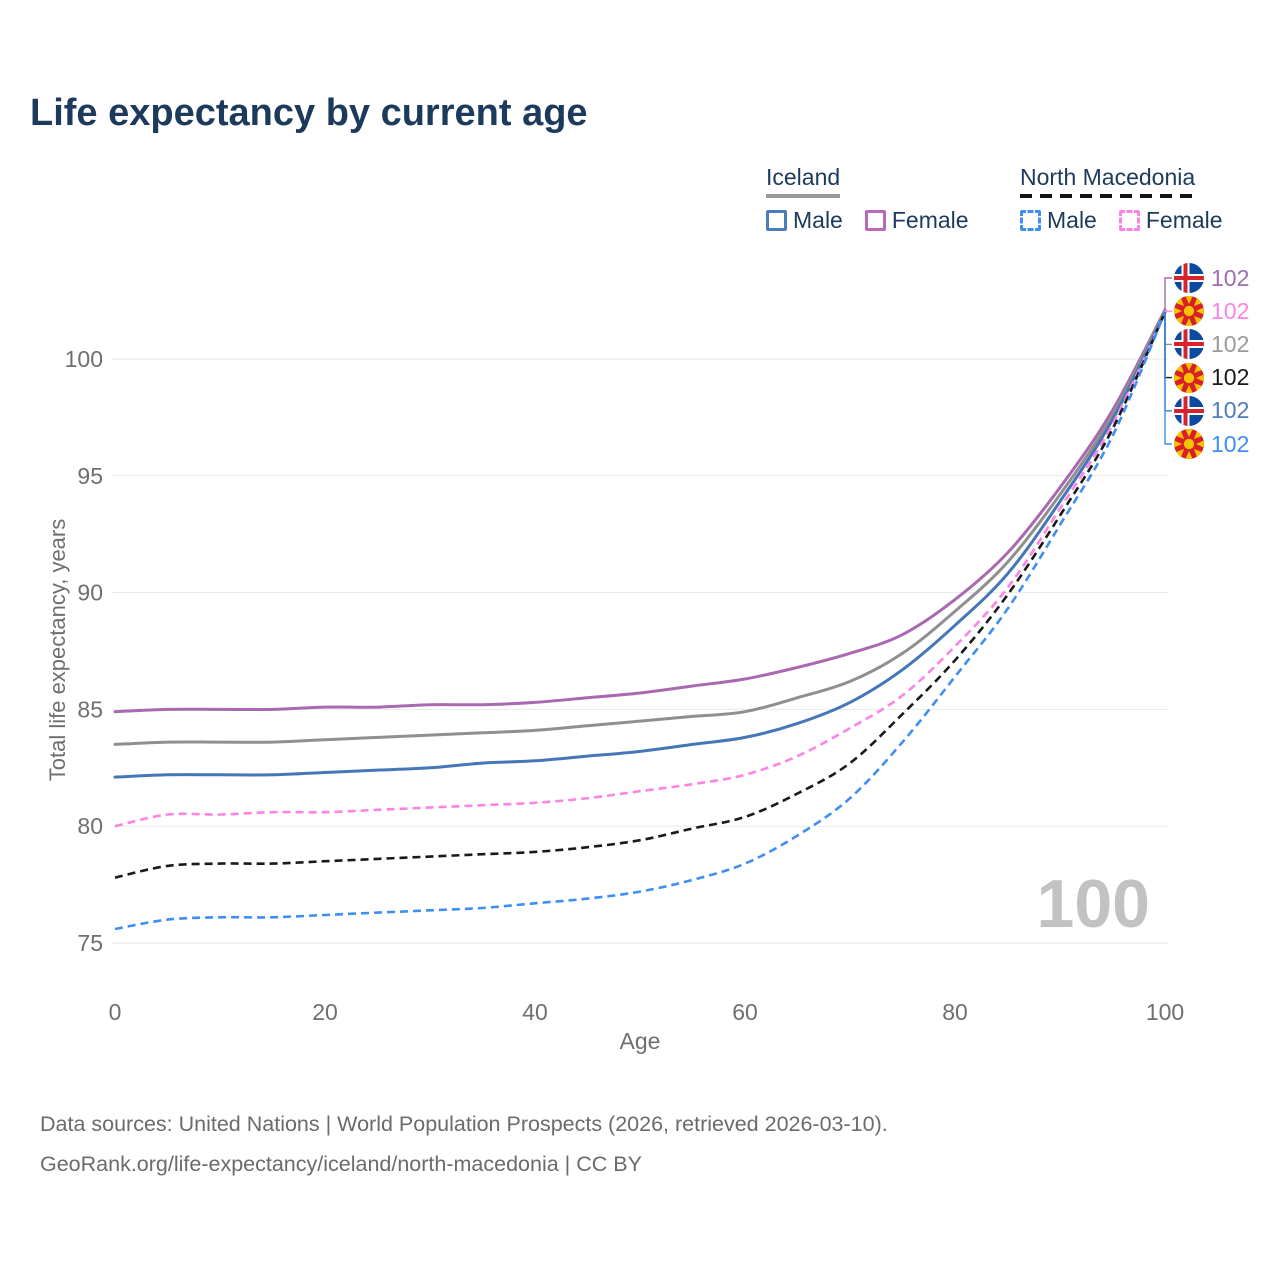  Describe the element at coordinates (803, 196) in the screenshot. I see `legend-underline-solid` at that location.